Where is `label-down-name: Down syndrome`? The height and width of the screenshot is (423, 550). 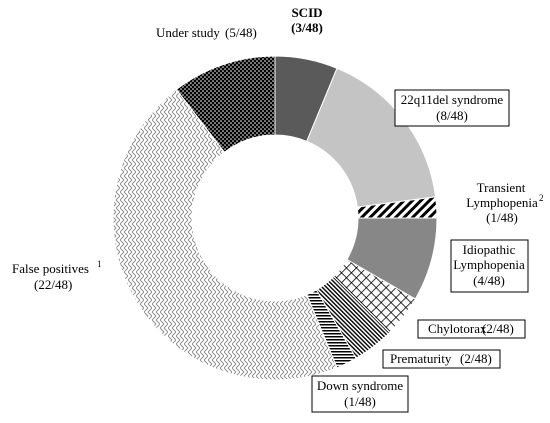 label-down-name: Down syndrome is located at coordinates (360, 385).